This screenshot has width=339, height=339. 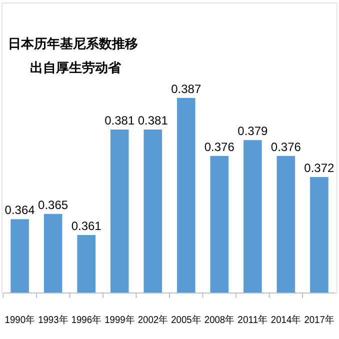 What do you see at coordinates (287, 320) in the screenshot?
I see `x-tick-label: 2014年` at bounding box center [287, 320].